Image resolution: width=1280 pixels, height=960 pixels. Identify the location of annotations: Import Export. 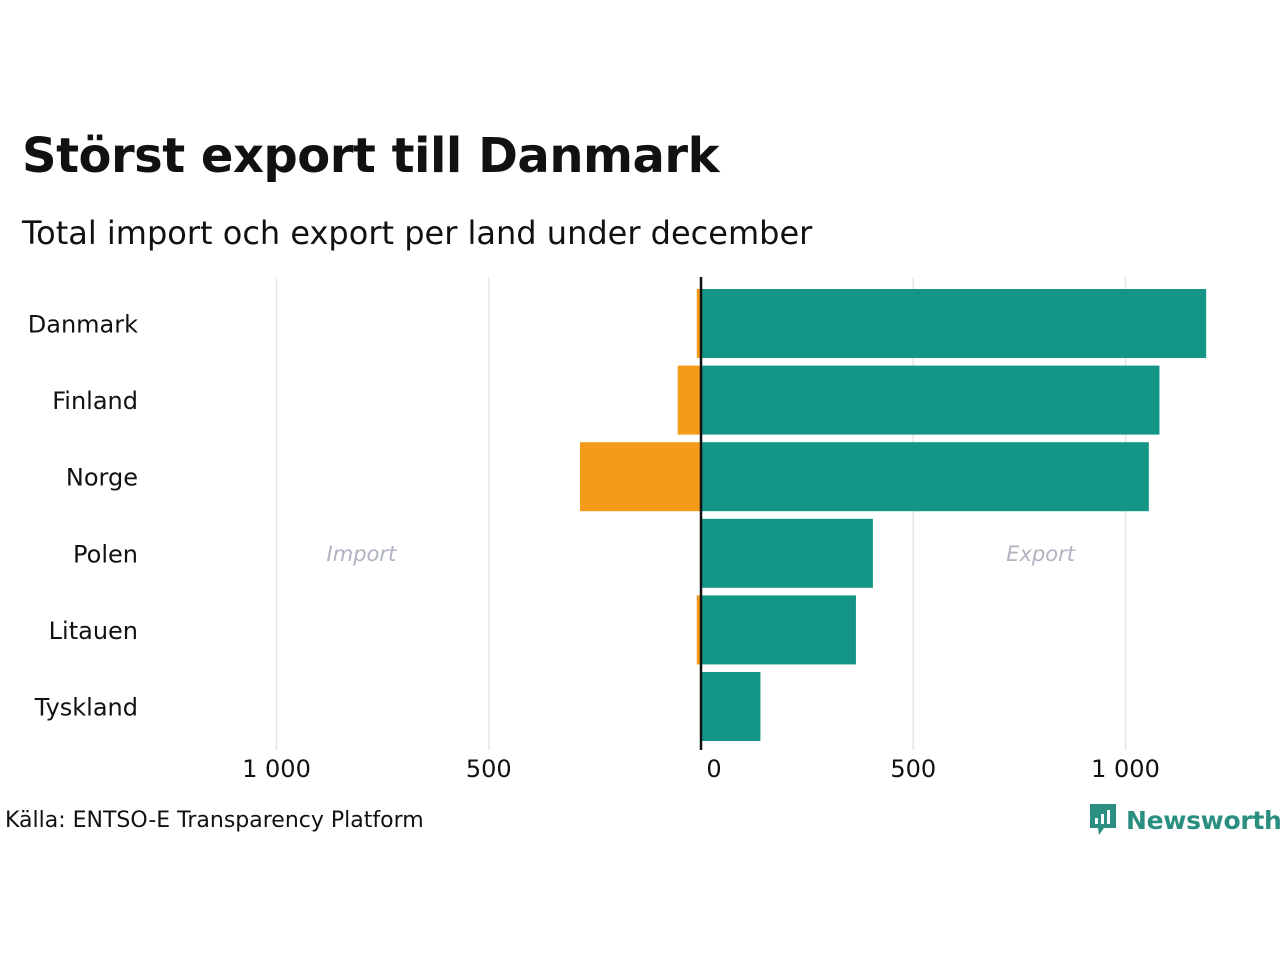
(701, 554).